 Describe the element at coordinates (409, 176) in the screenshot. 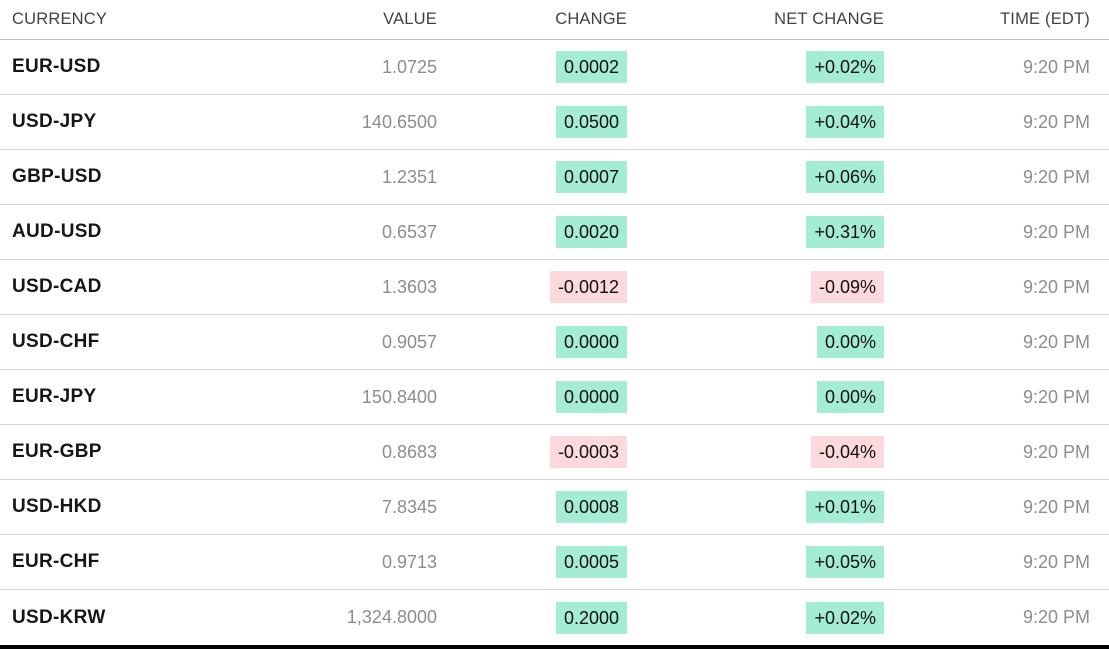

I see `value-cell: 1.2351` at that location.